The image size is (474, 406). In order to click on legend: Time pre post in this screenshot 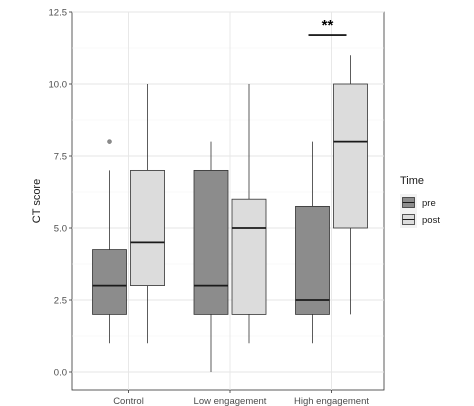, I will do `click(420, 201)`.